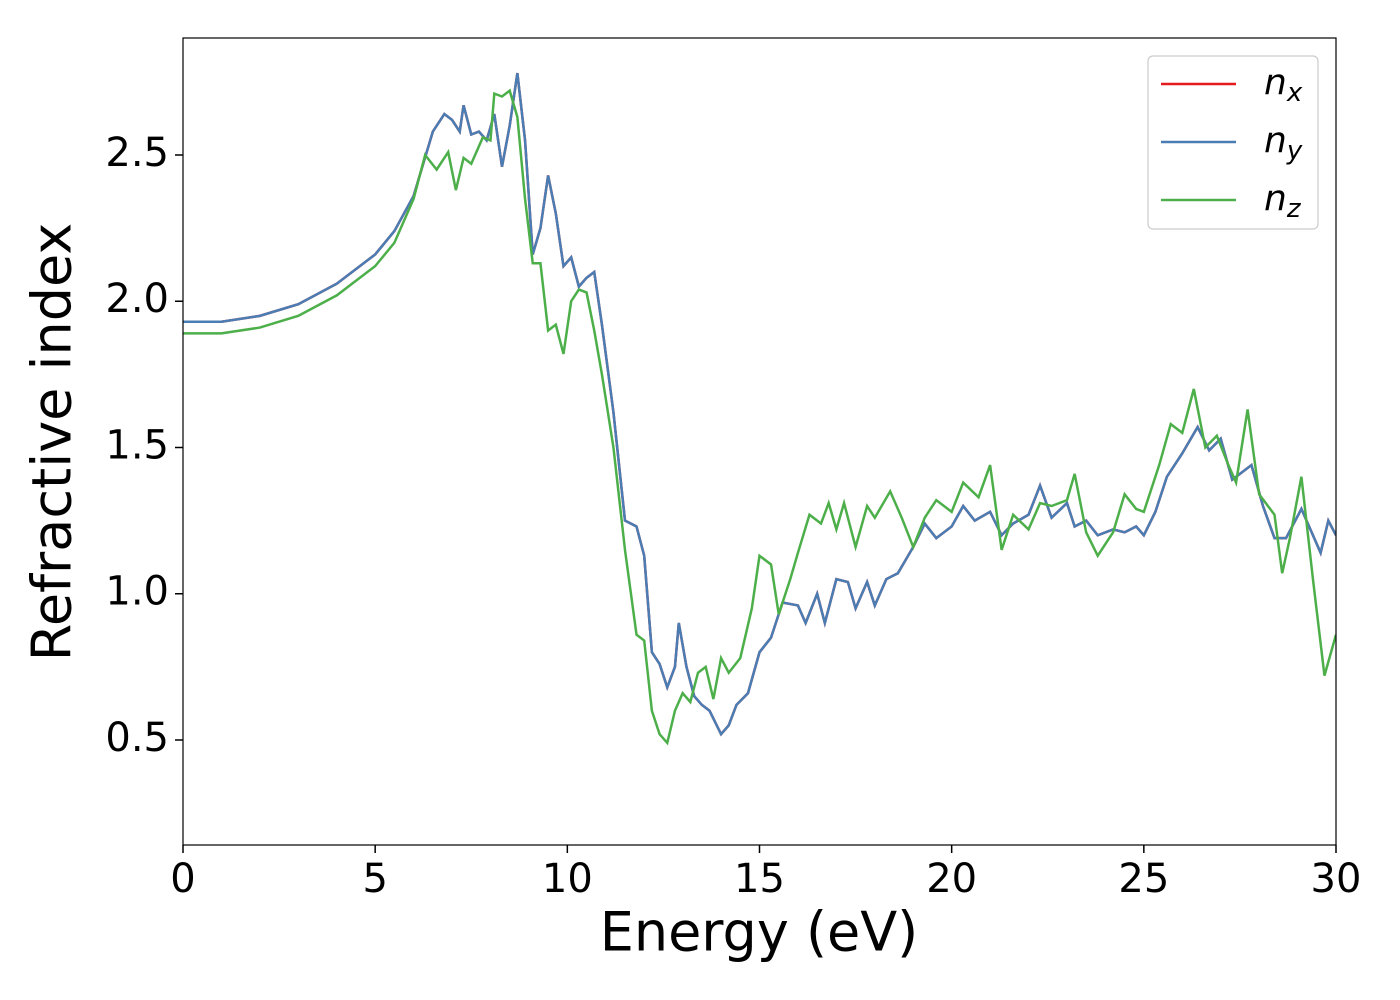 This screenshot has height=1000, width=1400. I want to click on y-tick-label: 2.5, so click(137, 153).